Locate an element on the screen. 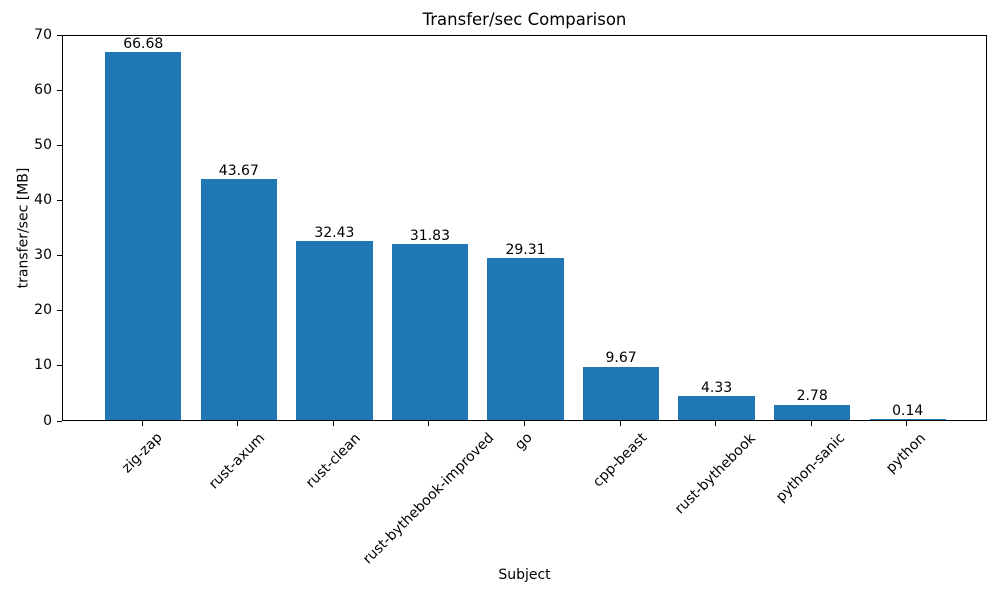 The width and height of the screenshot is (1000, 600). y-tick-label: 10 is located at coordinates (43, 365).